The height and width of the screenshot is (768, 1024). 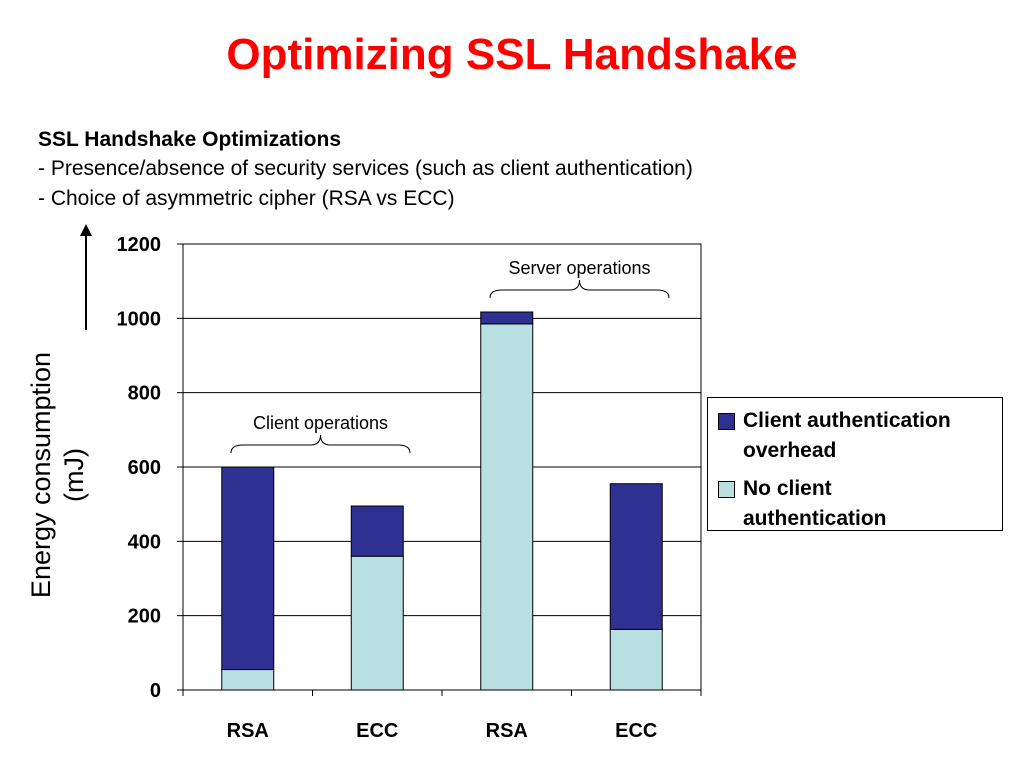 I want to click on y-tick-label: 600, so click(x=144, y=468).